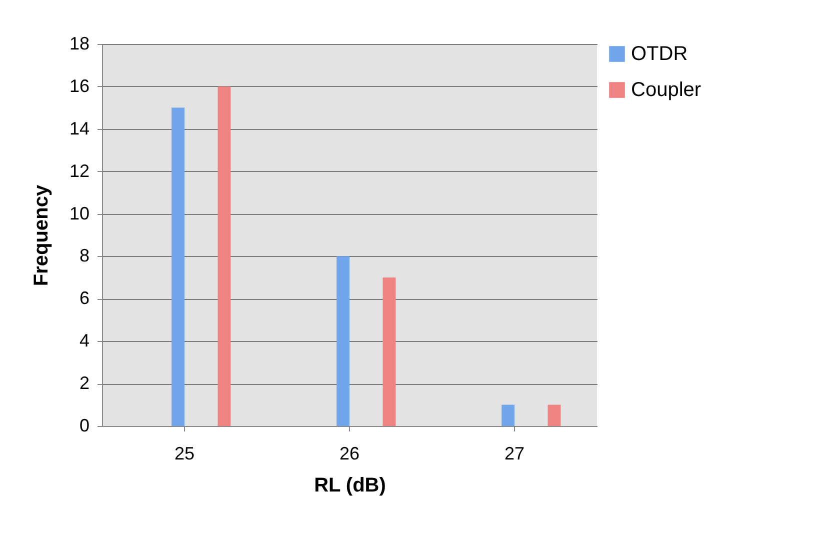  What do you see at coordinates (84, 256) in the screenshot?
I see `y-tick-label: 8` at bounding box center [84, 256].